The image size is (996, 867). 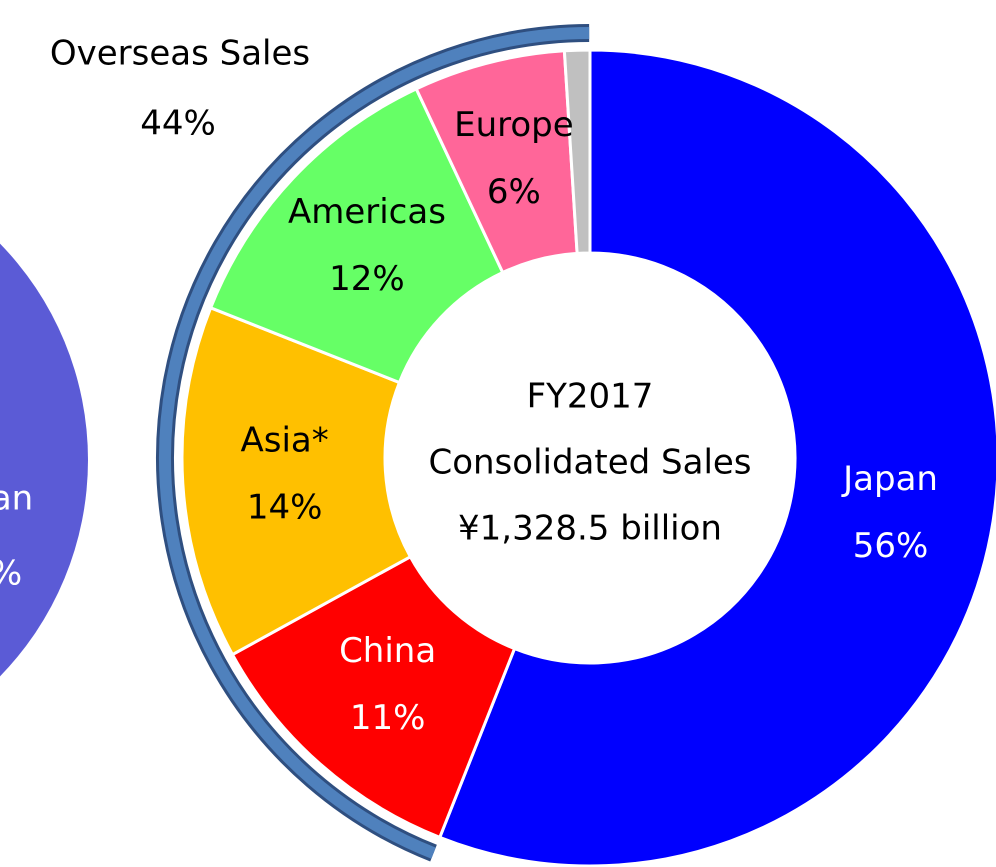 I want to click on cropped-label: %, so click(x=11, y=574).